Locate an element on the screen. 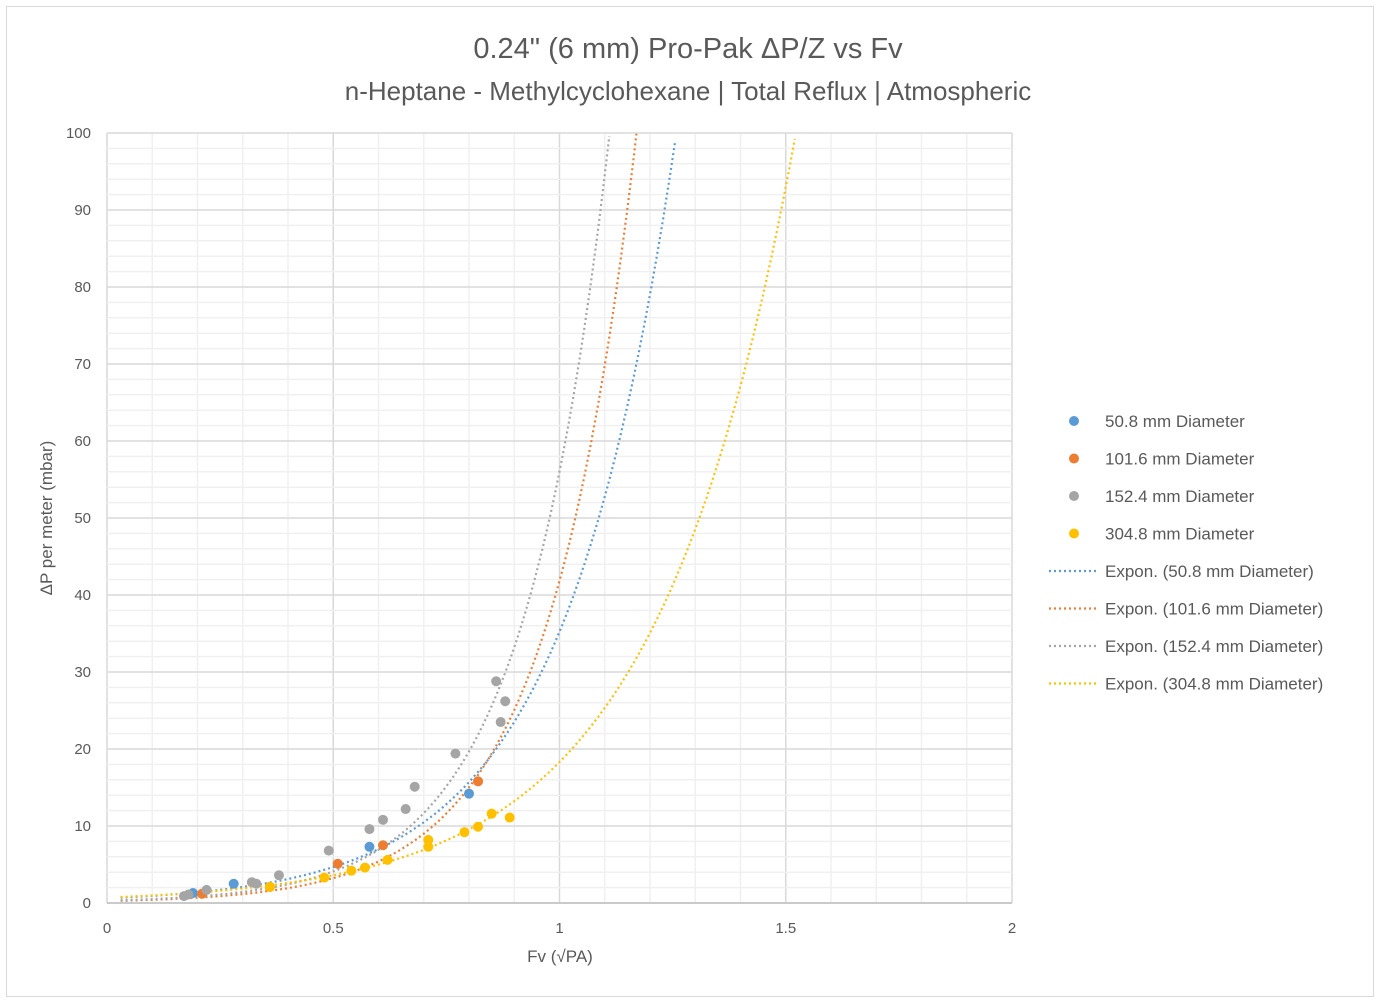  y-tick-label: 80 is located at coordinates (82, 287).